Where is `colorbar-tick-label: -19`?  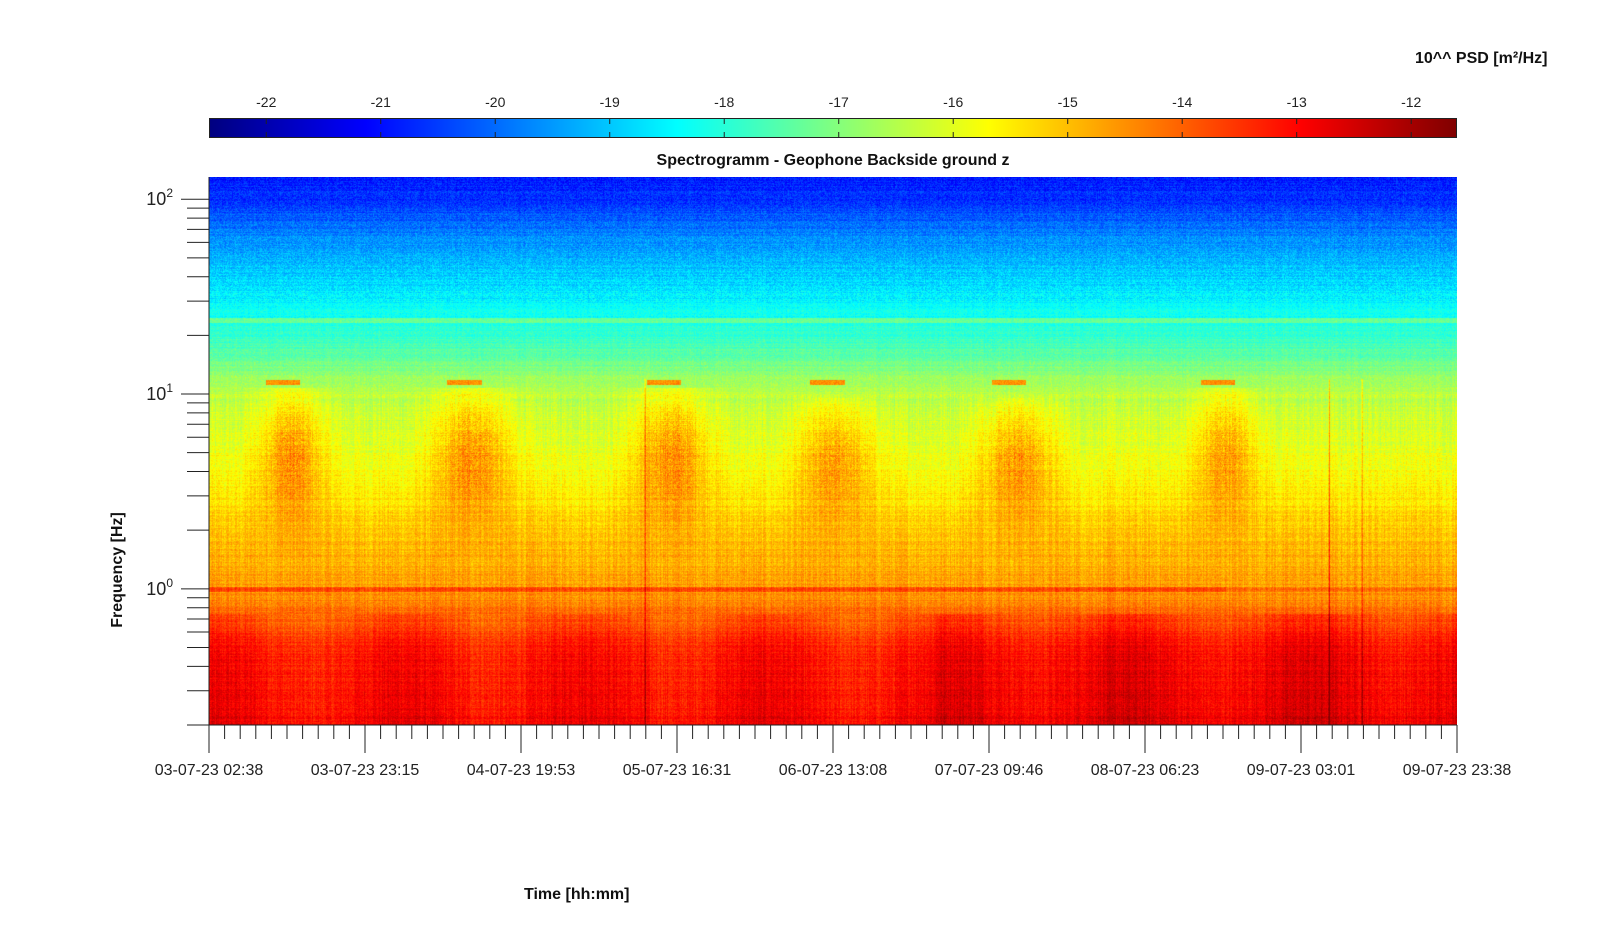
colorbar-tick-label: -19 is located at coordinates (609, 102).